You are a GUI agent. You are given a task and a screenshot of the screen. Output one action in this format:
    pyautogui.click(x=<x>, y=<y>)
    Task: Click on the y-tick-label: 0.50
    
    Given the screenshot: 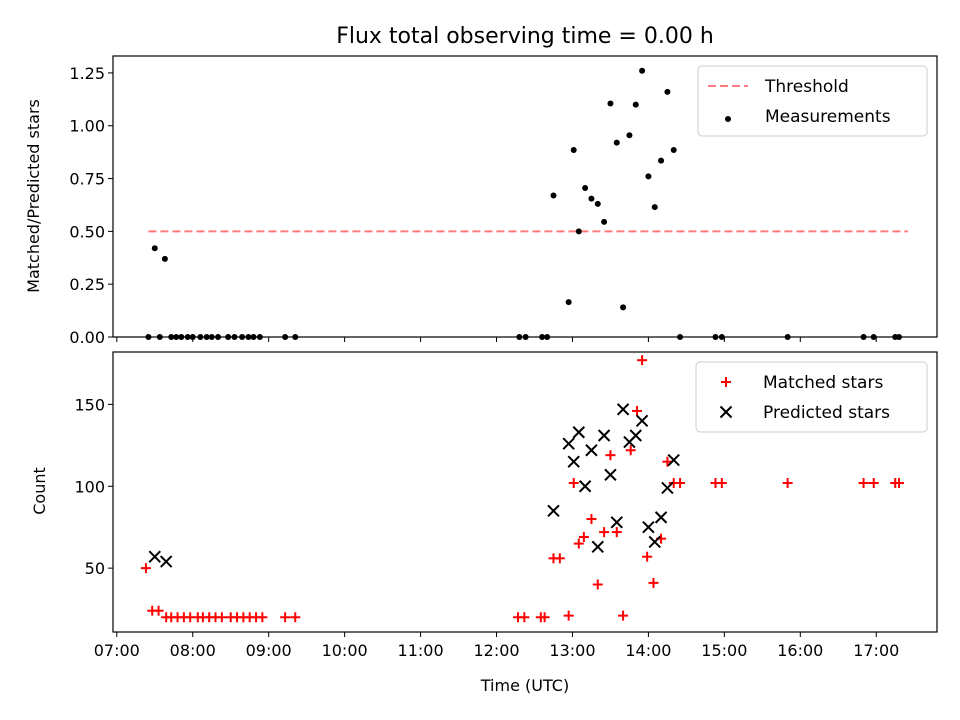 What is the action you would take?
    pyautogui.click(x=87, y=231)
    